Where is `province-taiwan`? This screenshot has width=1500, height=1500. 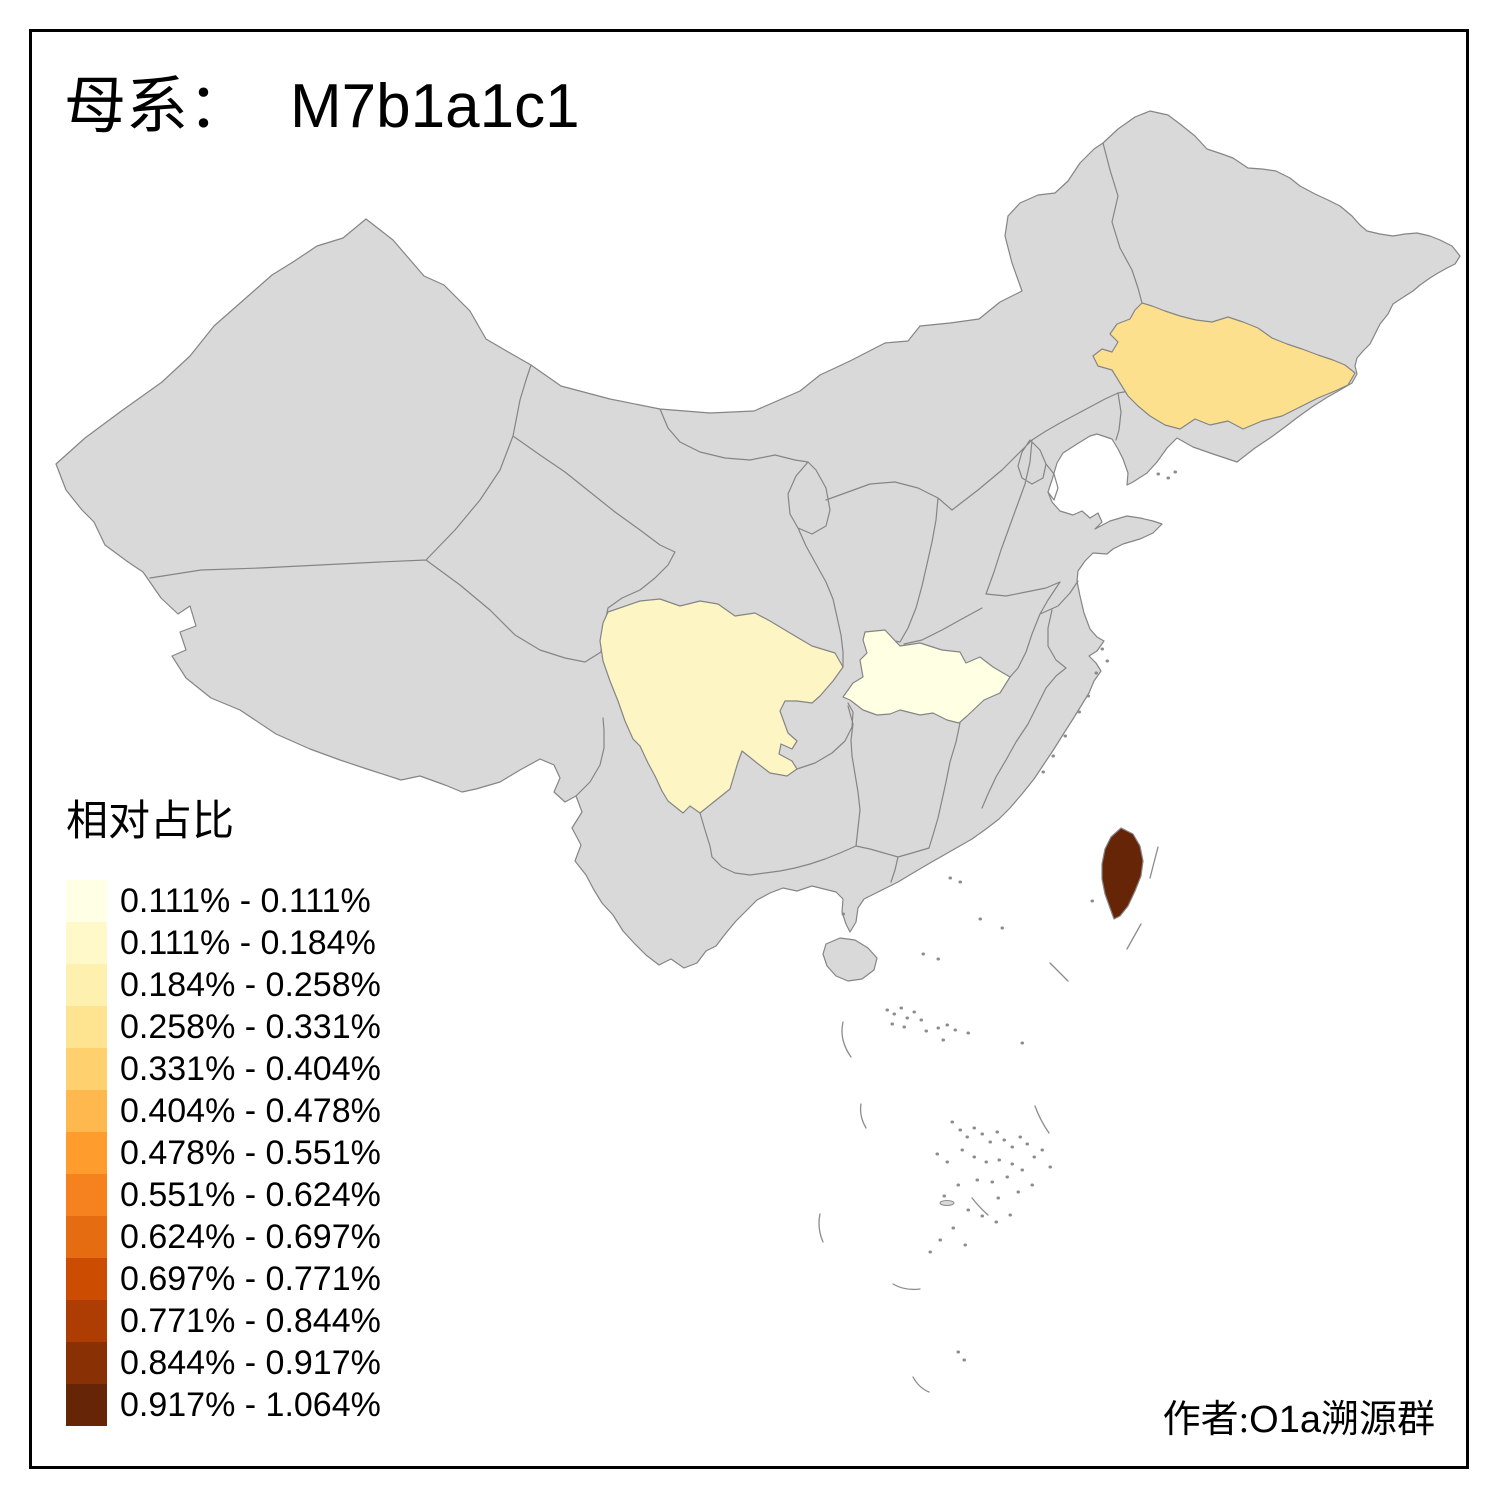 province-taiwan is located at coordinates (1122, 873).